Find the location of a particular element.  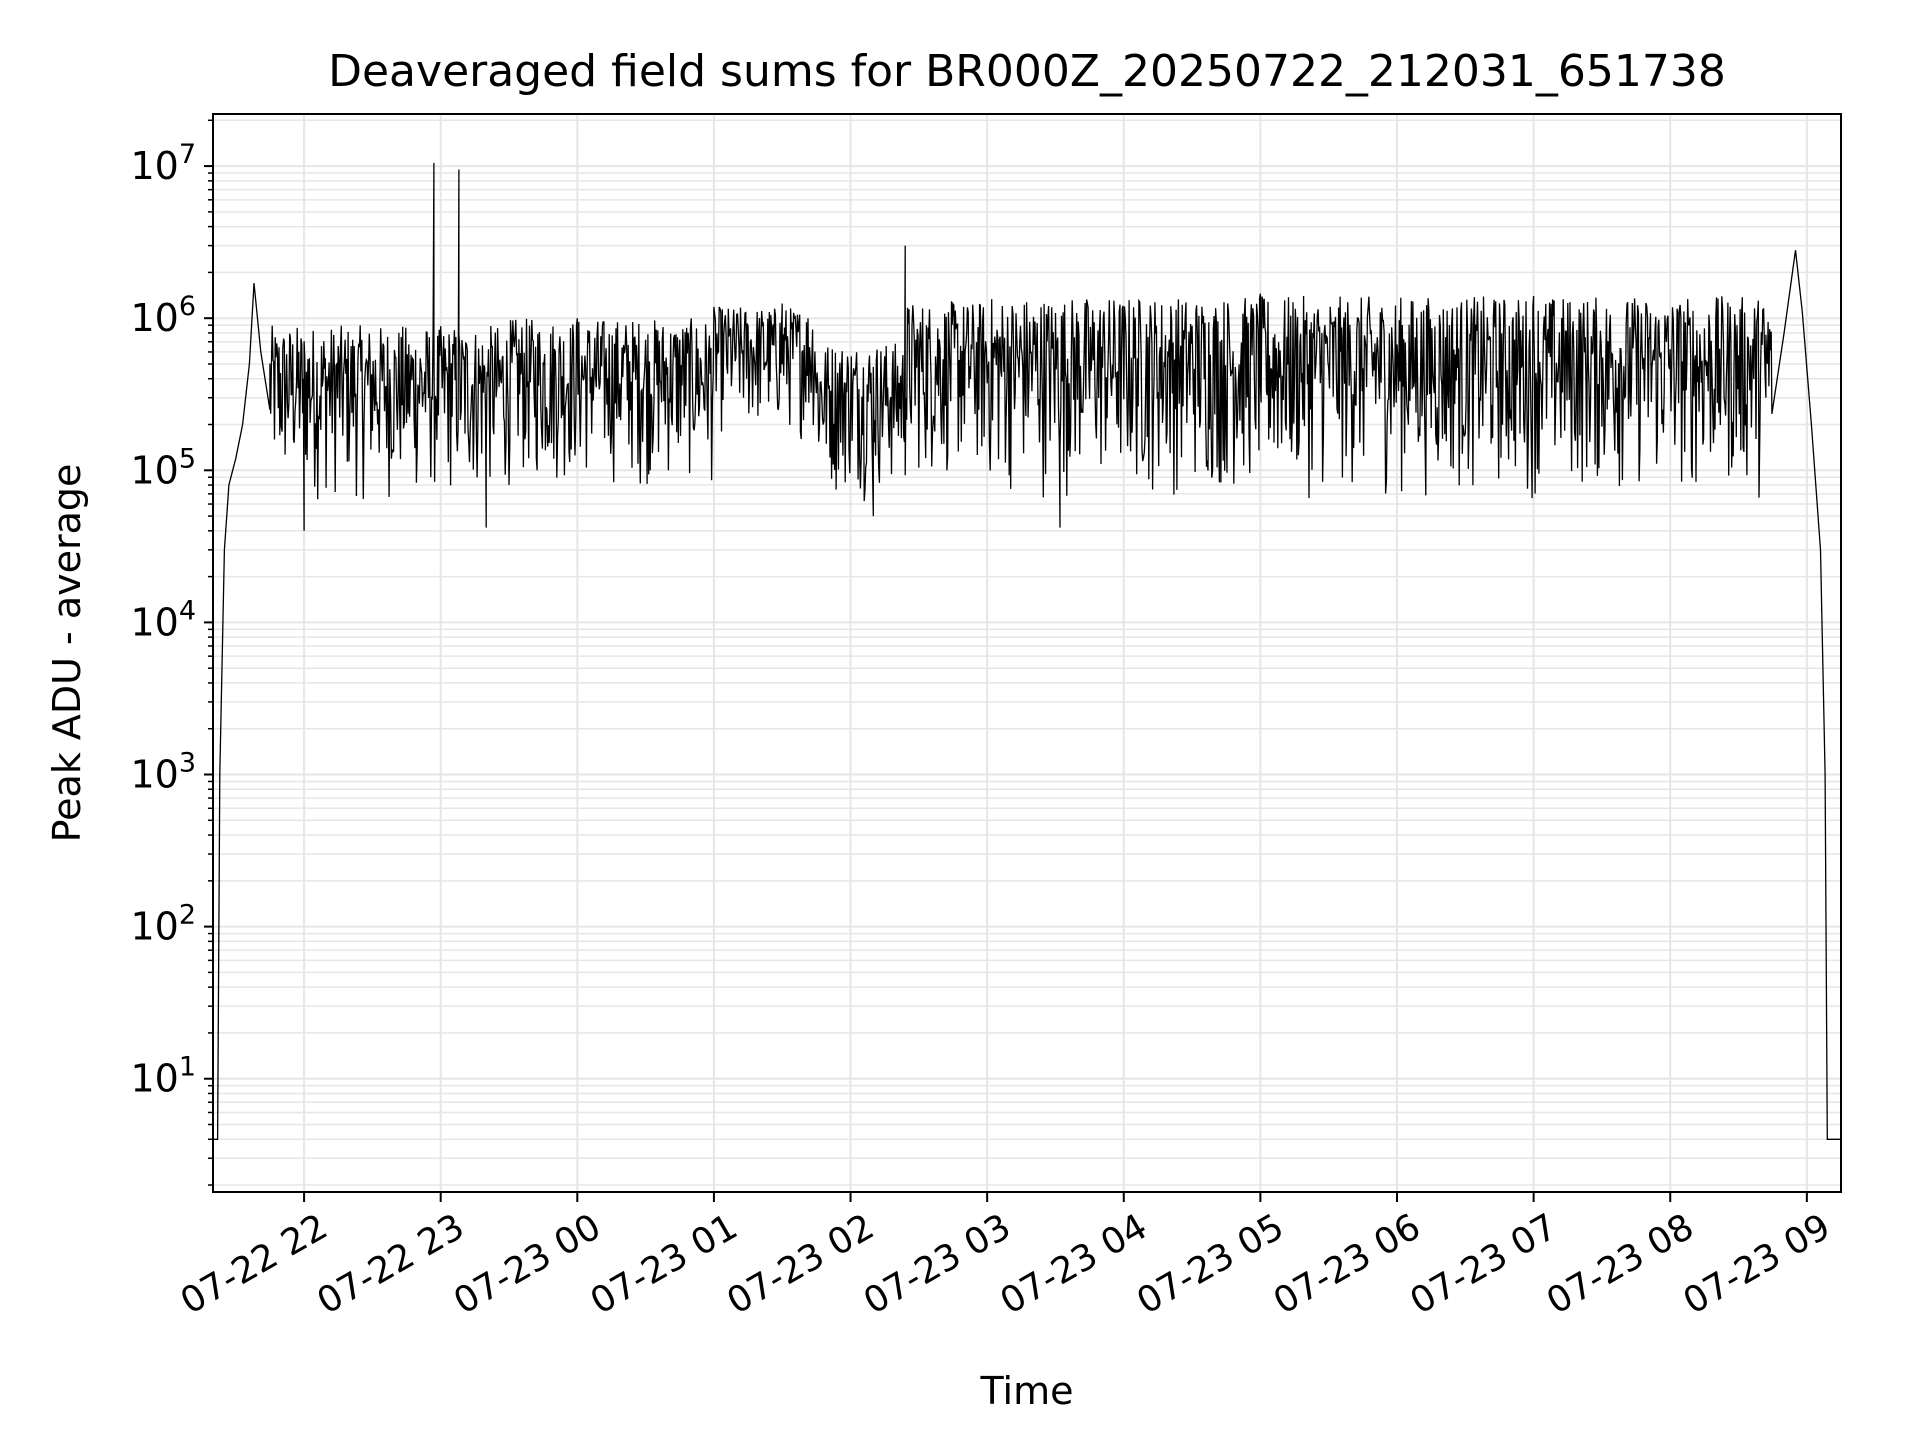

y-tick-label: 105 is located at coordinates (163, 467).